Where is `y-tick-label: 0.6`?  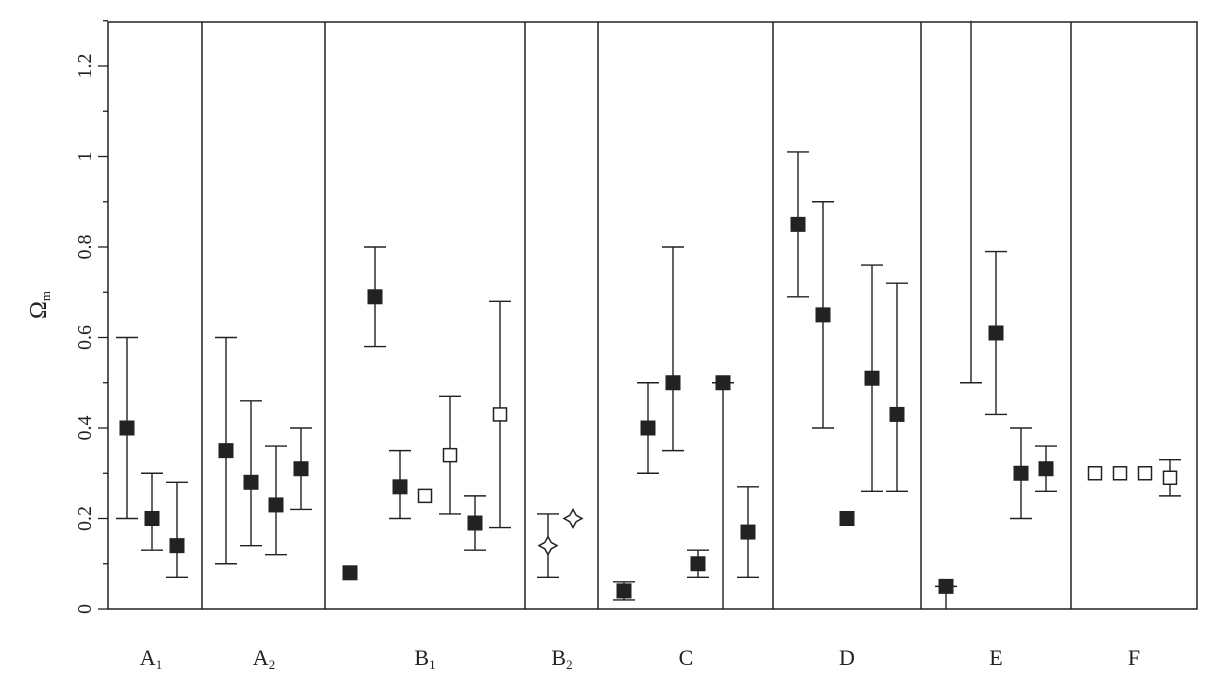 y-tick-label: 0.6 is located at coordinates (85, 337).